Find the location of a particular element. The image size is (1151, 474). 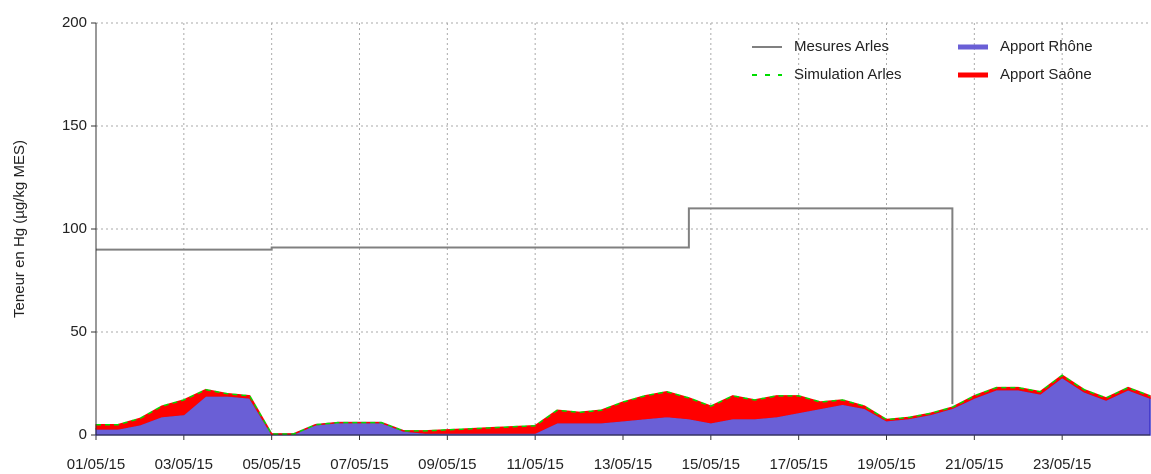

y-tick-label: 150 is located at coordinates (74, 125).